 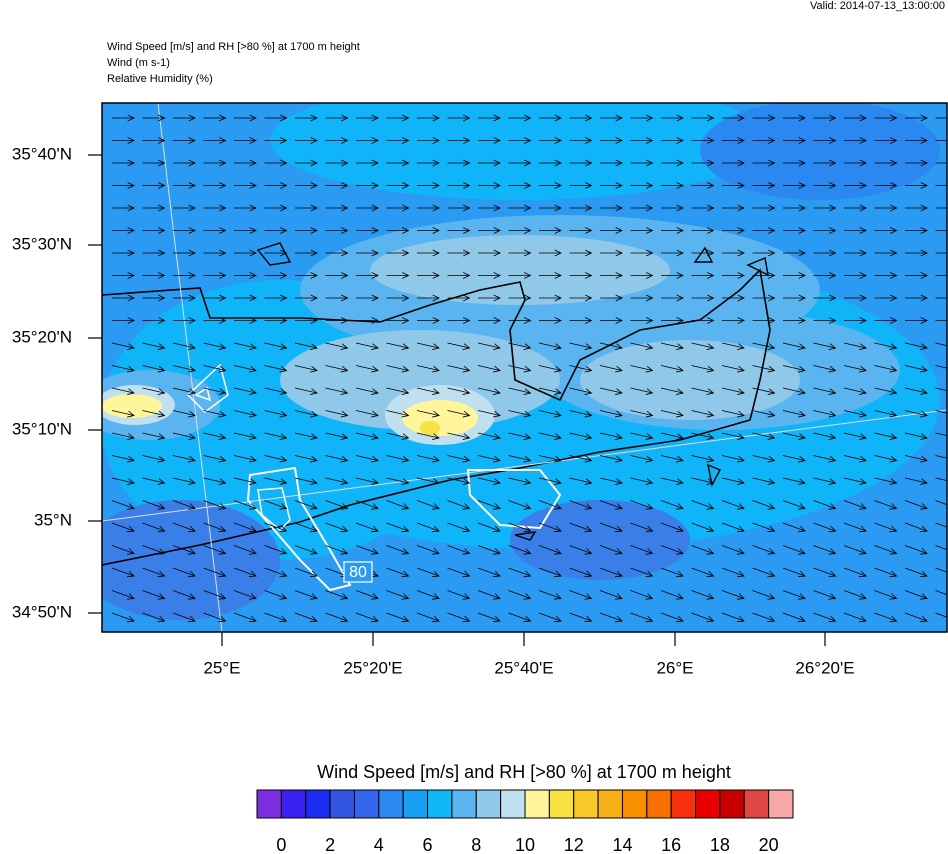 I want to click on colorbar-label: 18, so click(x=720, y=844).